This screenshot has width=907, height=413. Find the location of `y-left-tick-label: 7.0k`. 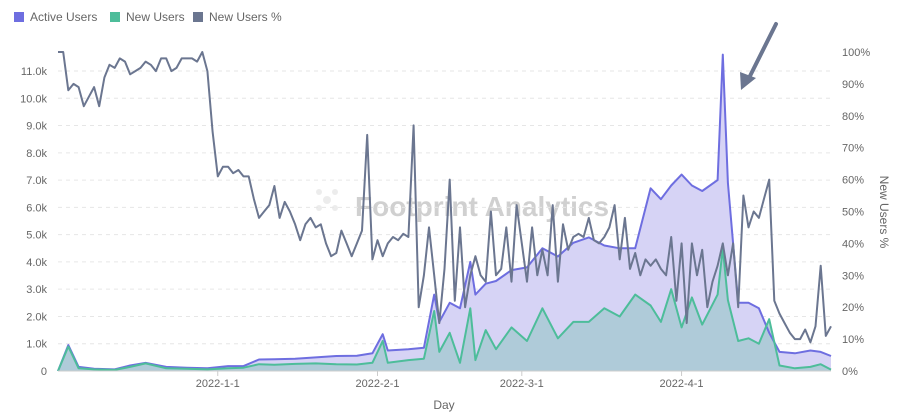

y-left-tick-label: 7.0k is located at coordinates (36, 181).